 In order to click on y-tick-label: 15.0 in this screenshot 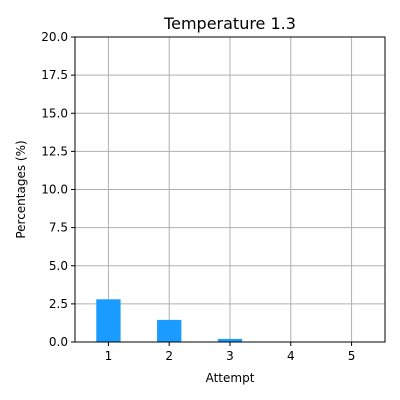, I will do `click(54, 113)`.